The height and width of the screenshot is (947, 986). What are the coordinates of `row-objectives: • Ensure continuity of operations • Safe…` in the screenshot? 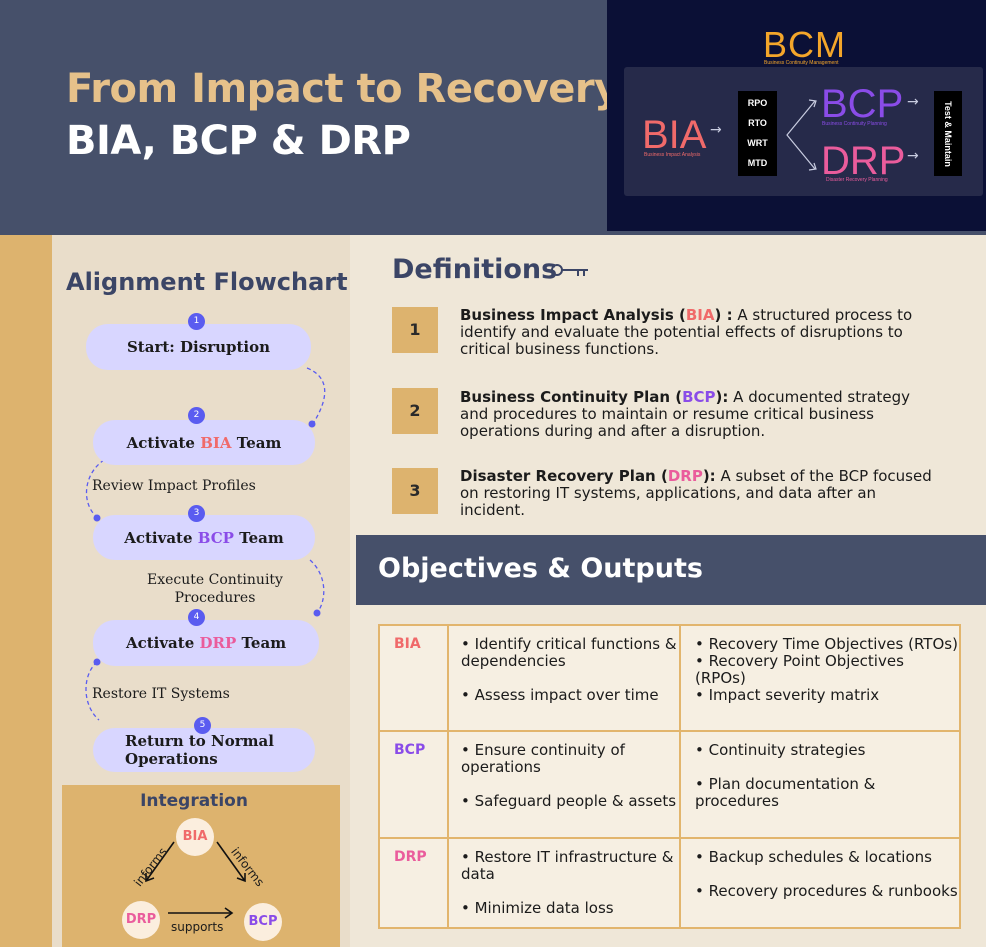 It's located at (565, 784).